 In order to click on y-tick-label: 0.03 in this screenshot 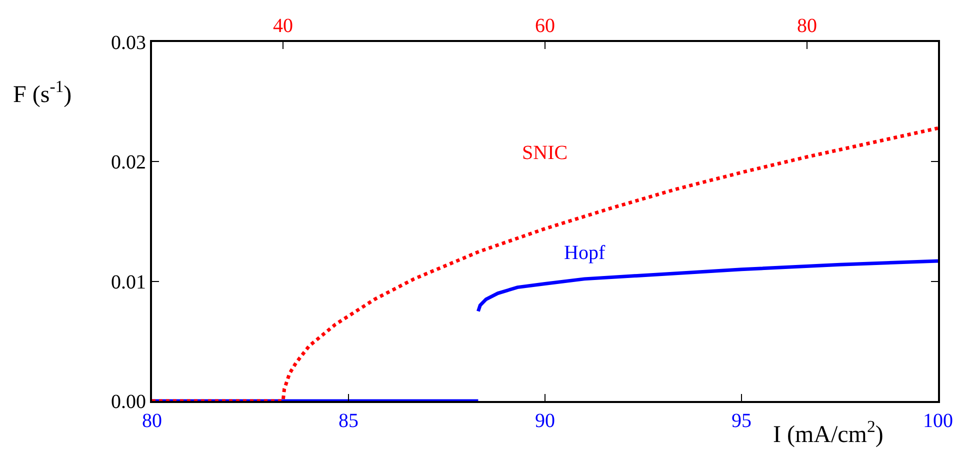, I will do `click(128, 43)`.